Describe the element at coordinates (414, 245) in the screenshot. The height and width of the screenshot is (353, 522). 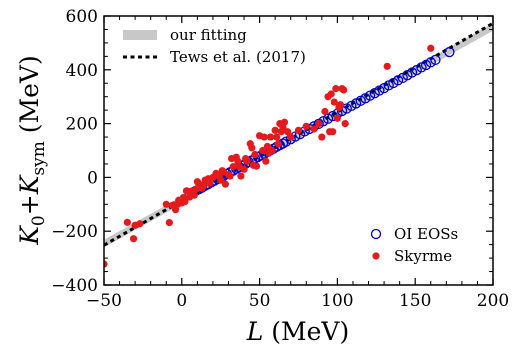
I see `legend-bottom: OI EOSs Skyrme` at that location.